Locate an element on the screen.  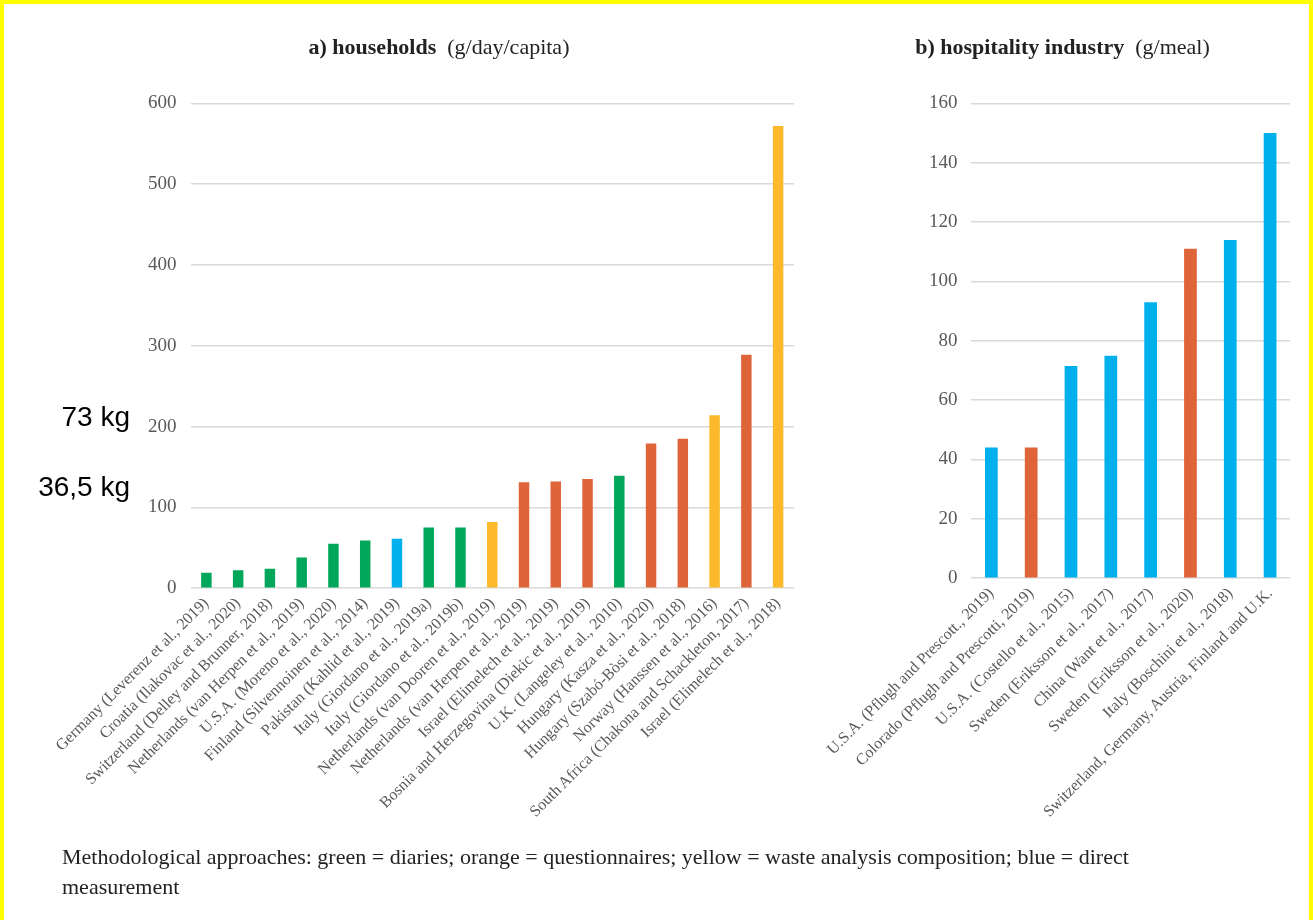
y-tick-label: 400 is located at coordinates (162, 263).